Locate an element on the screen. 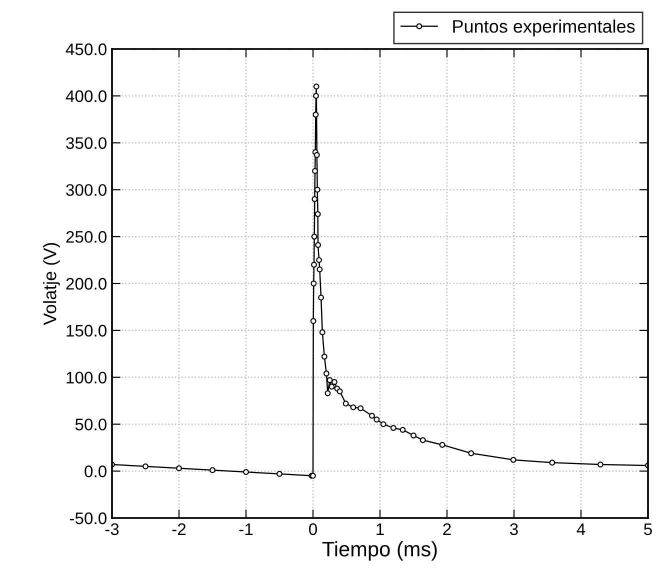  x-axis-title: Tiempo (ms) is located at coordinates (379, 551).